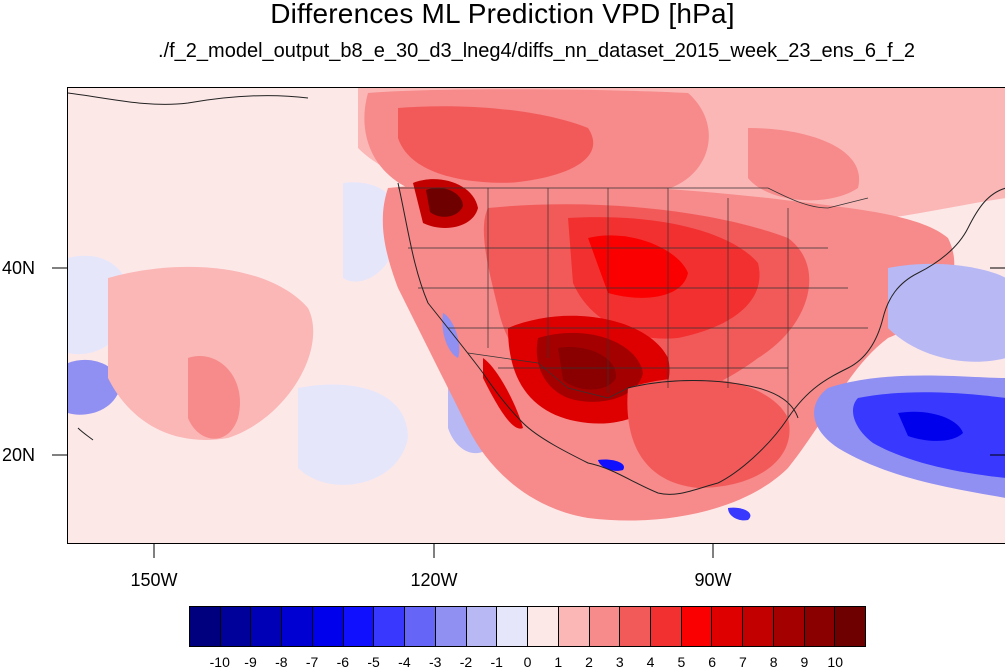  What do you see at coordinates (638, 308) in the screenshot?
I see `state-borders-ew` at bounding box center [638, 308].